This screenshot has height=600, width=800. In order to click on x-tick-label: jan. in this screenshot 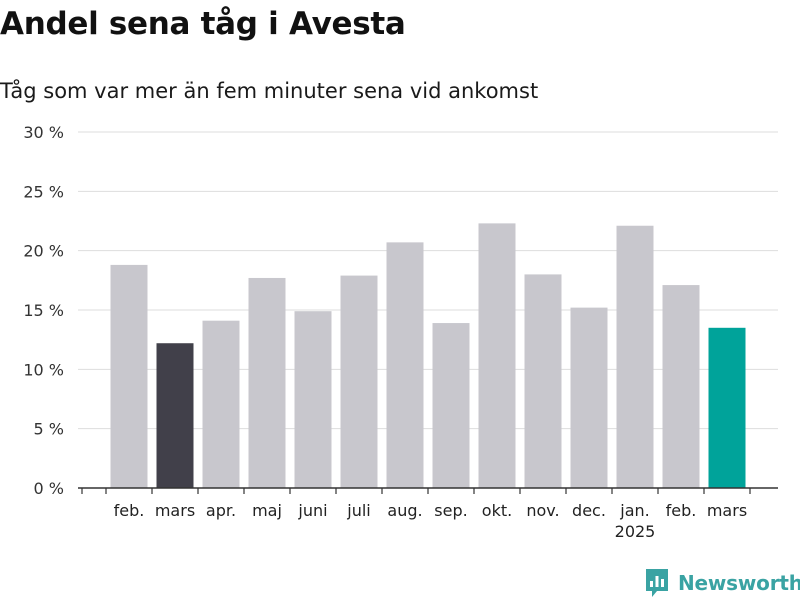, I will do `click(634, 510)`.